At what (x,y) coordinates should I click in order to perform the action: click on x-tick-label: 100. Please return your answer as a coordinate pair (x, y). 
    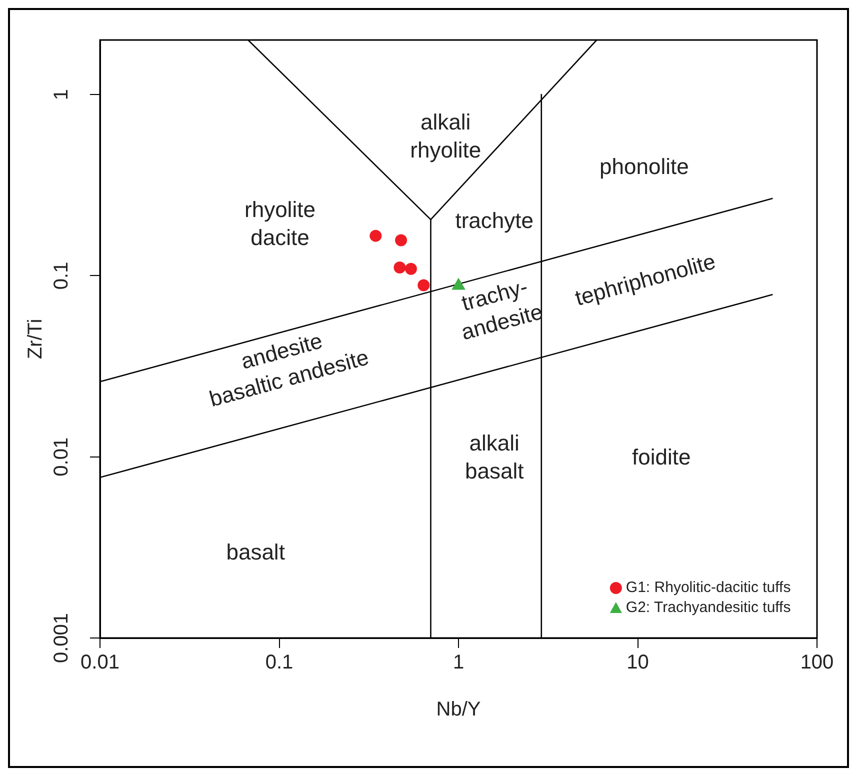
    Looking at the image, I should click on (817, 663).